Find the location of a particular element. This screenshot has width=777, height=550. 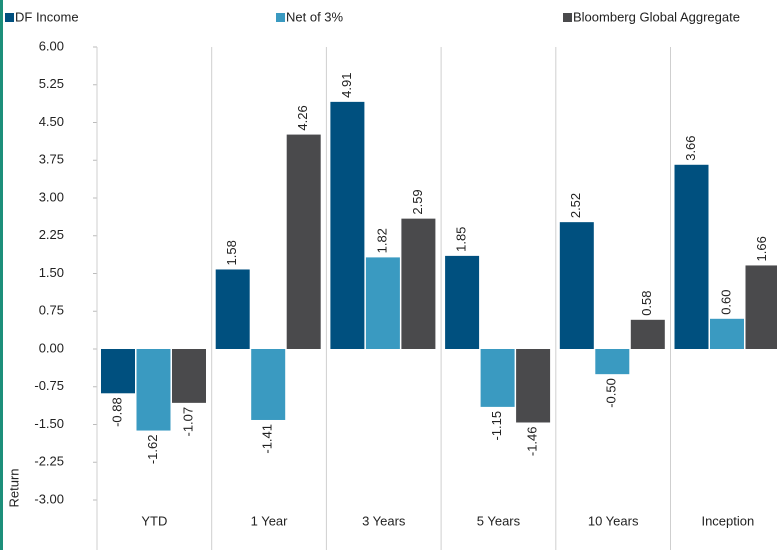

value-label: -1.62 is located at coordinates (152, 450).